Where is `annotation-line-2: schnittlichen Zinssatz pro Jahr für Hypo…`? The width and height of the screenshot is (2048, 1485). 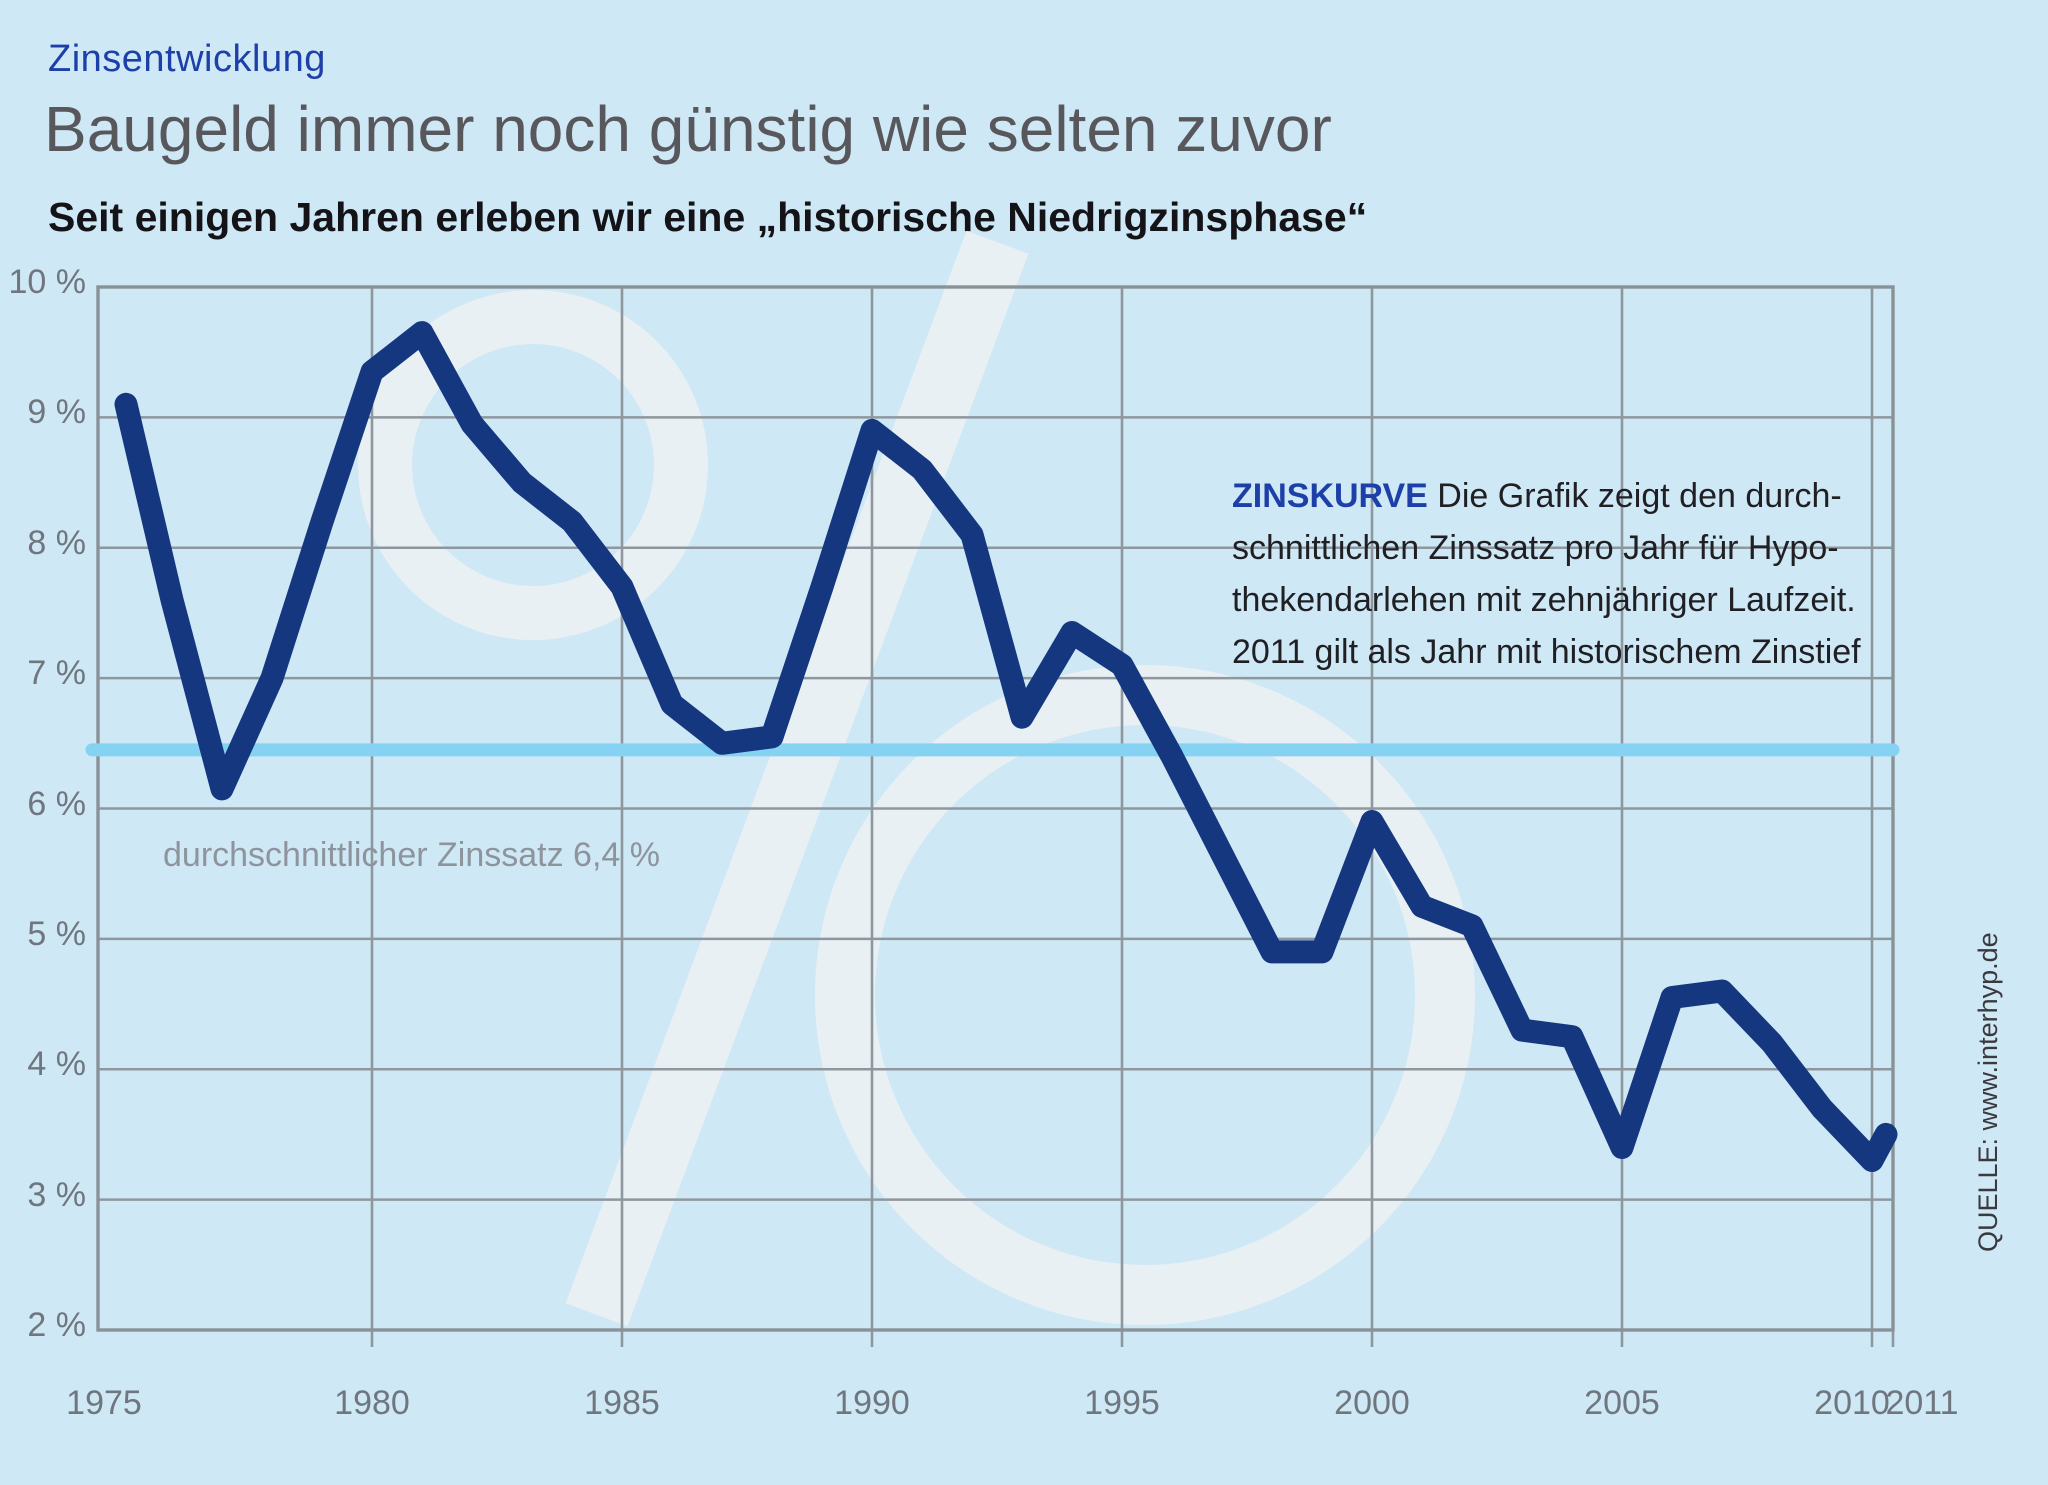 annotation-line-2: schnittlichen Zinssatz pro Jahr für Hypo… is located at coordinates (1535, 548).